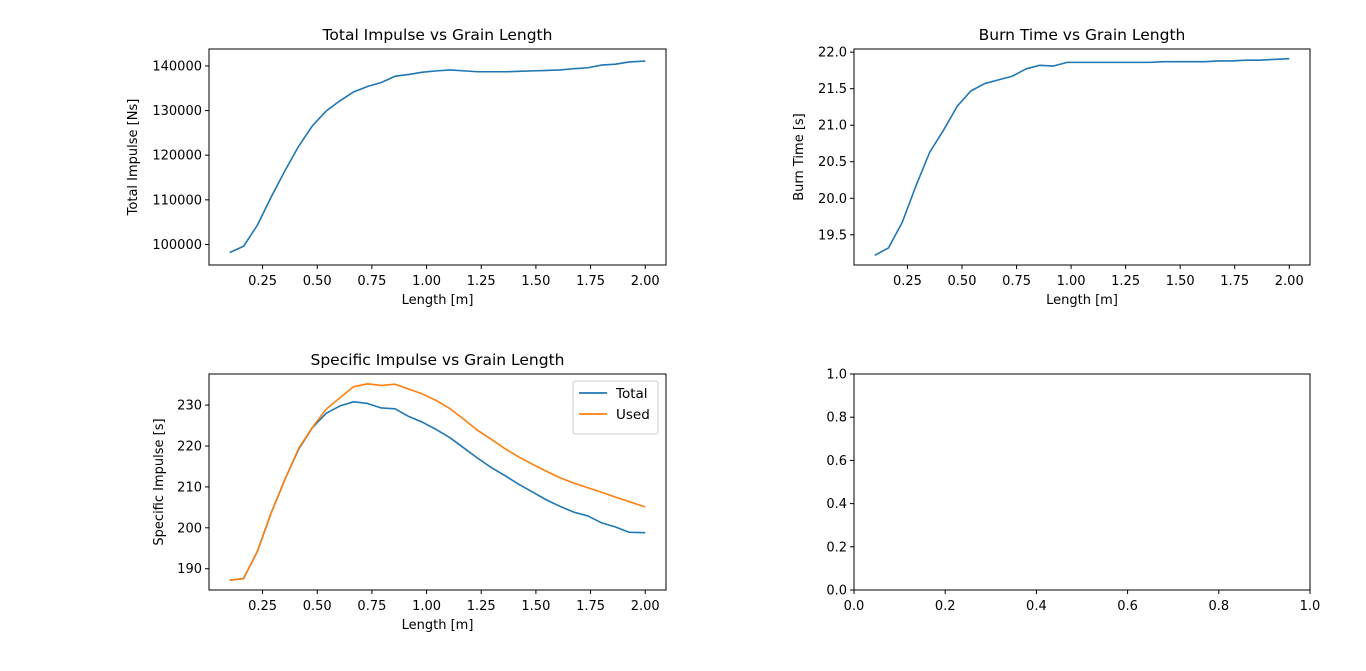 The height and width of the screenshot is (671, 1366). What do you see at coordinates (189, 569) in the screenshot?
I see `y-tick-label: 190` at bounding box center [189, 569].